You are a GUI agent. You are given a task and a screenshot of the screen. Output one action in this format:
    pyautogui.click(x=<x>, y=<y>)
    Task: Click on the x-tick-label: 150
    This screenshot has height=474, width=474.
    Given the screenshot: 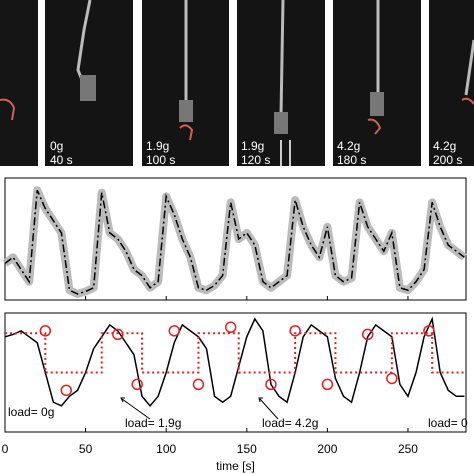 What is the action you would take?
    pyautogui.click(x=247, y=449)
    